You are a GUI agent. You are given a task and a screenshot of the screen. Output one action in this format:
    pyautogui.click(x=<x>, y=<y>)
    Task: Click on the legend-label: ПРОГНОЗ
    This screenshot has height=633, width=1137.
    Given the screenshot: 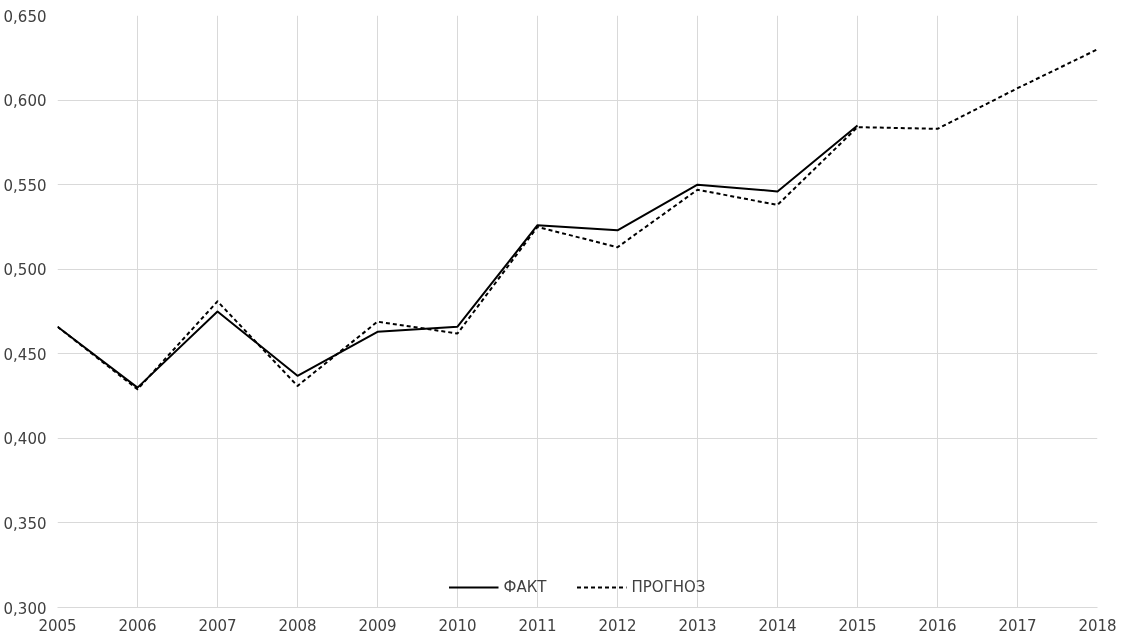 What is the action you would take?
    pyautogui.click(x=668, y=587)
    